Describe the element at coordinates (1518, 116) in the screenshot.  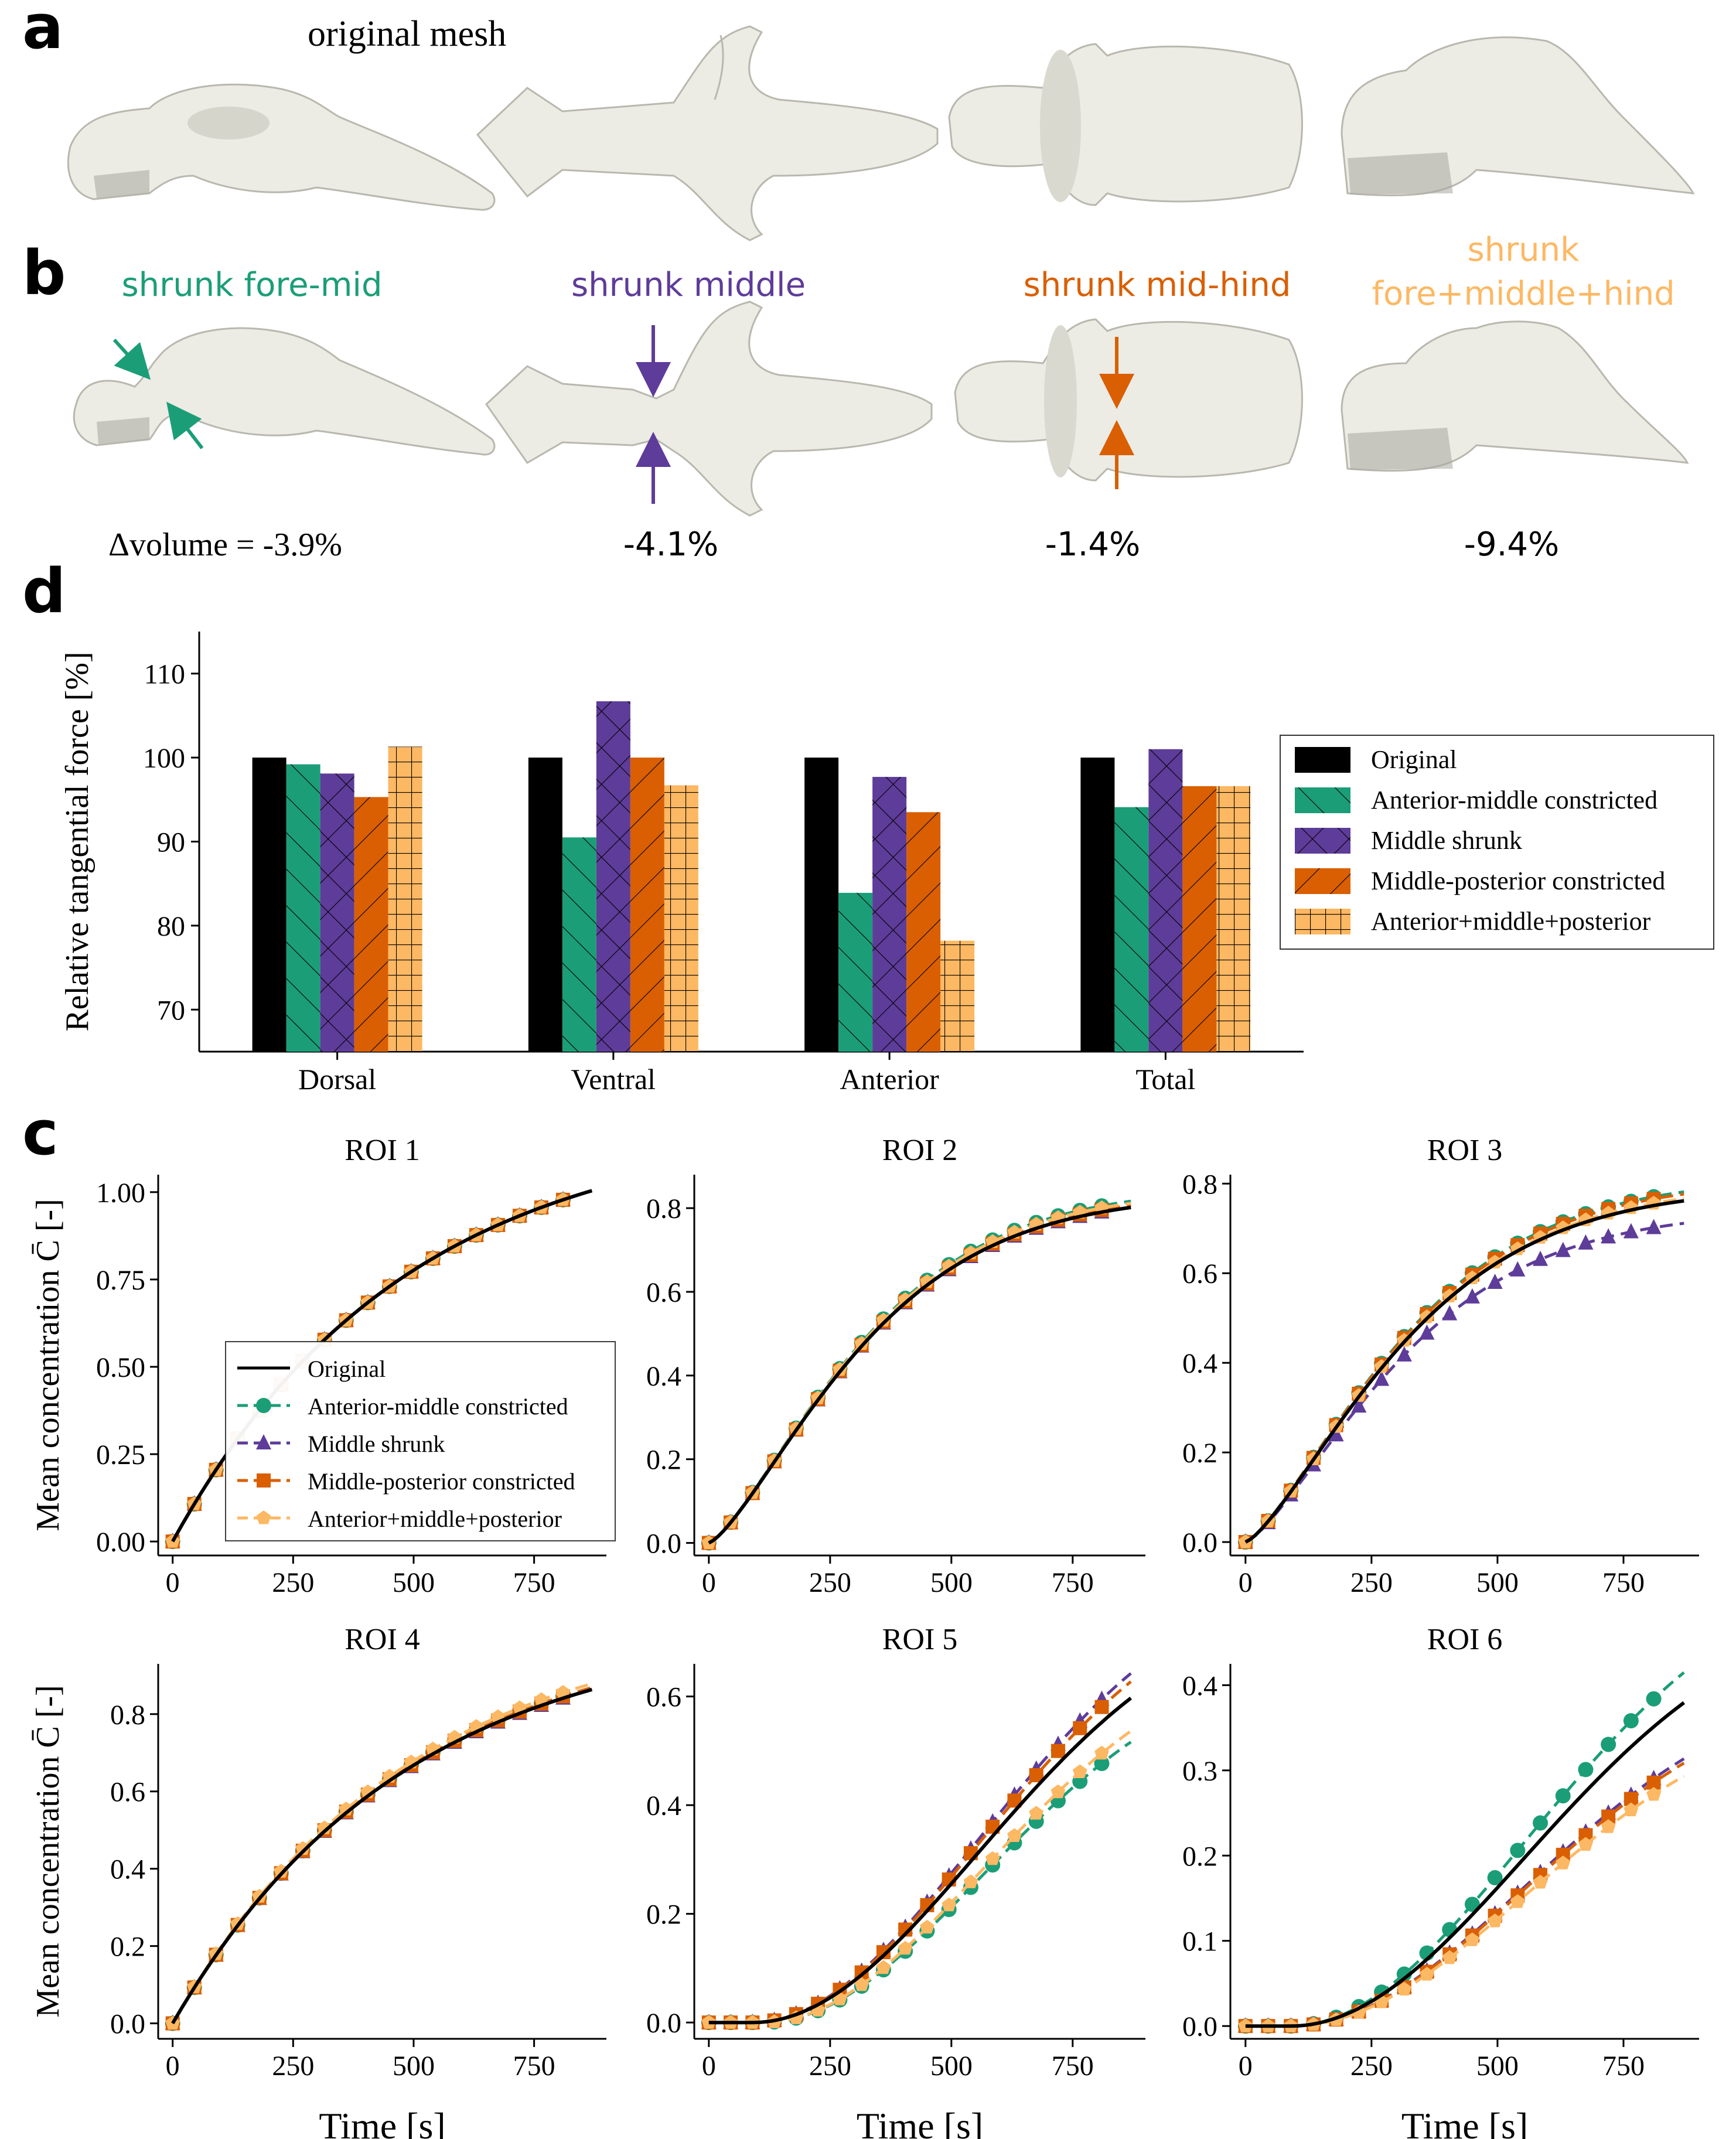
I see `mesh-oblique-original` at that location.